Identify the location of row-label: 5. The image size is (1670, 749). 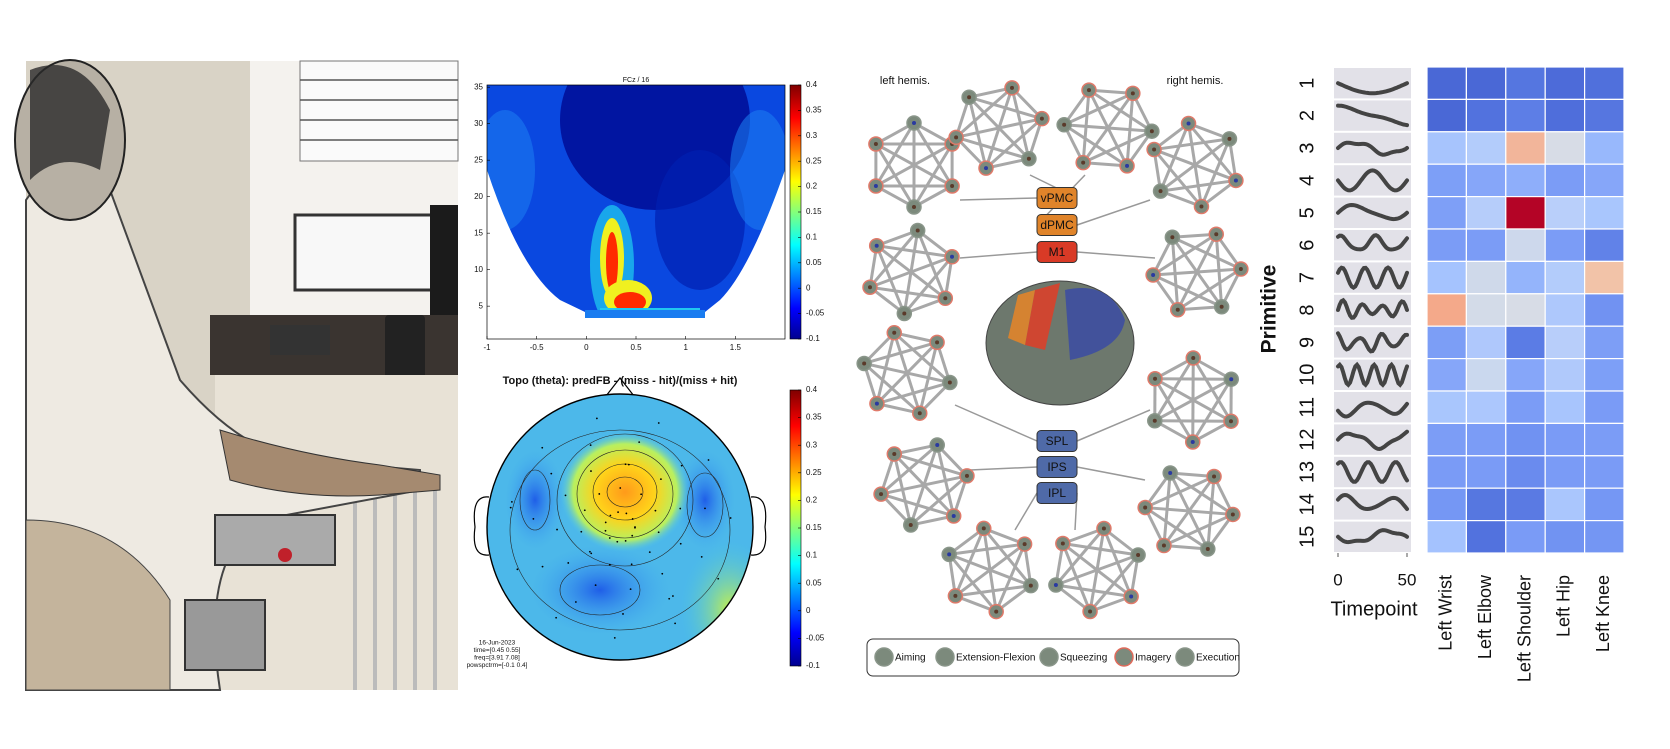
(1307, 212).